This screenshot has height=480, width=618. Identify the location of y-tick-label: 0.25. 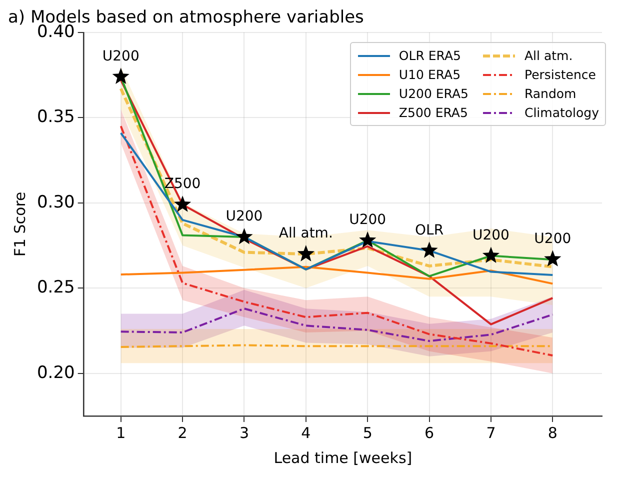
(55, 288).